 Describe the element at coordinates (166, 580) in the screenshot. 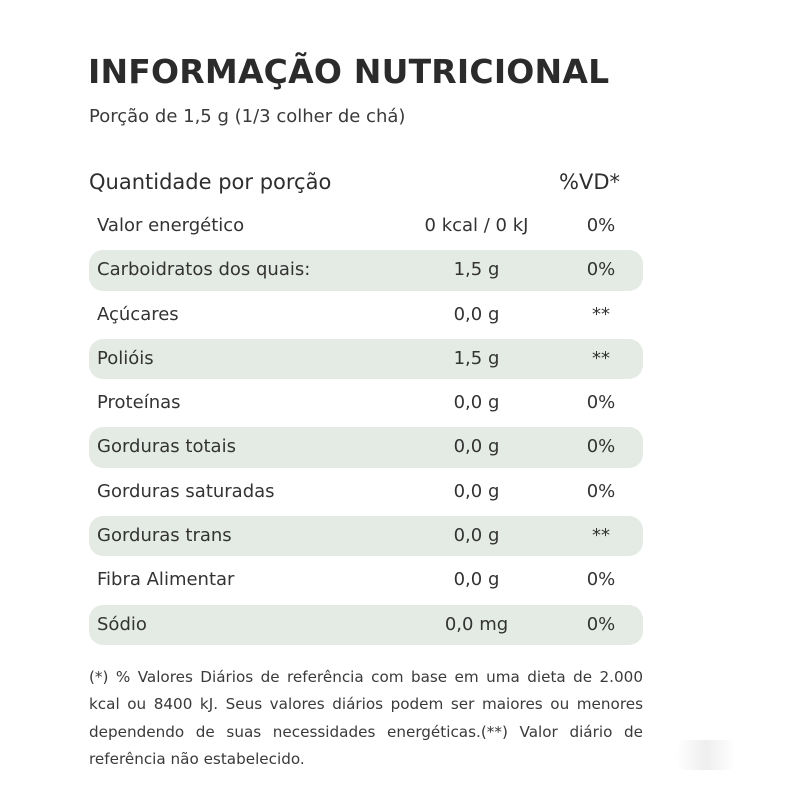

I see `nutrient-name: Fibra Alimentar` at that location.